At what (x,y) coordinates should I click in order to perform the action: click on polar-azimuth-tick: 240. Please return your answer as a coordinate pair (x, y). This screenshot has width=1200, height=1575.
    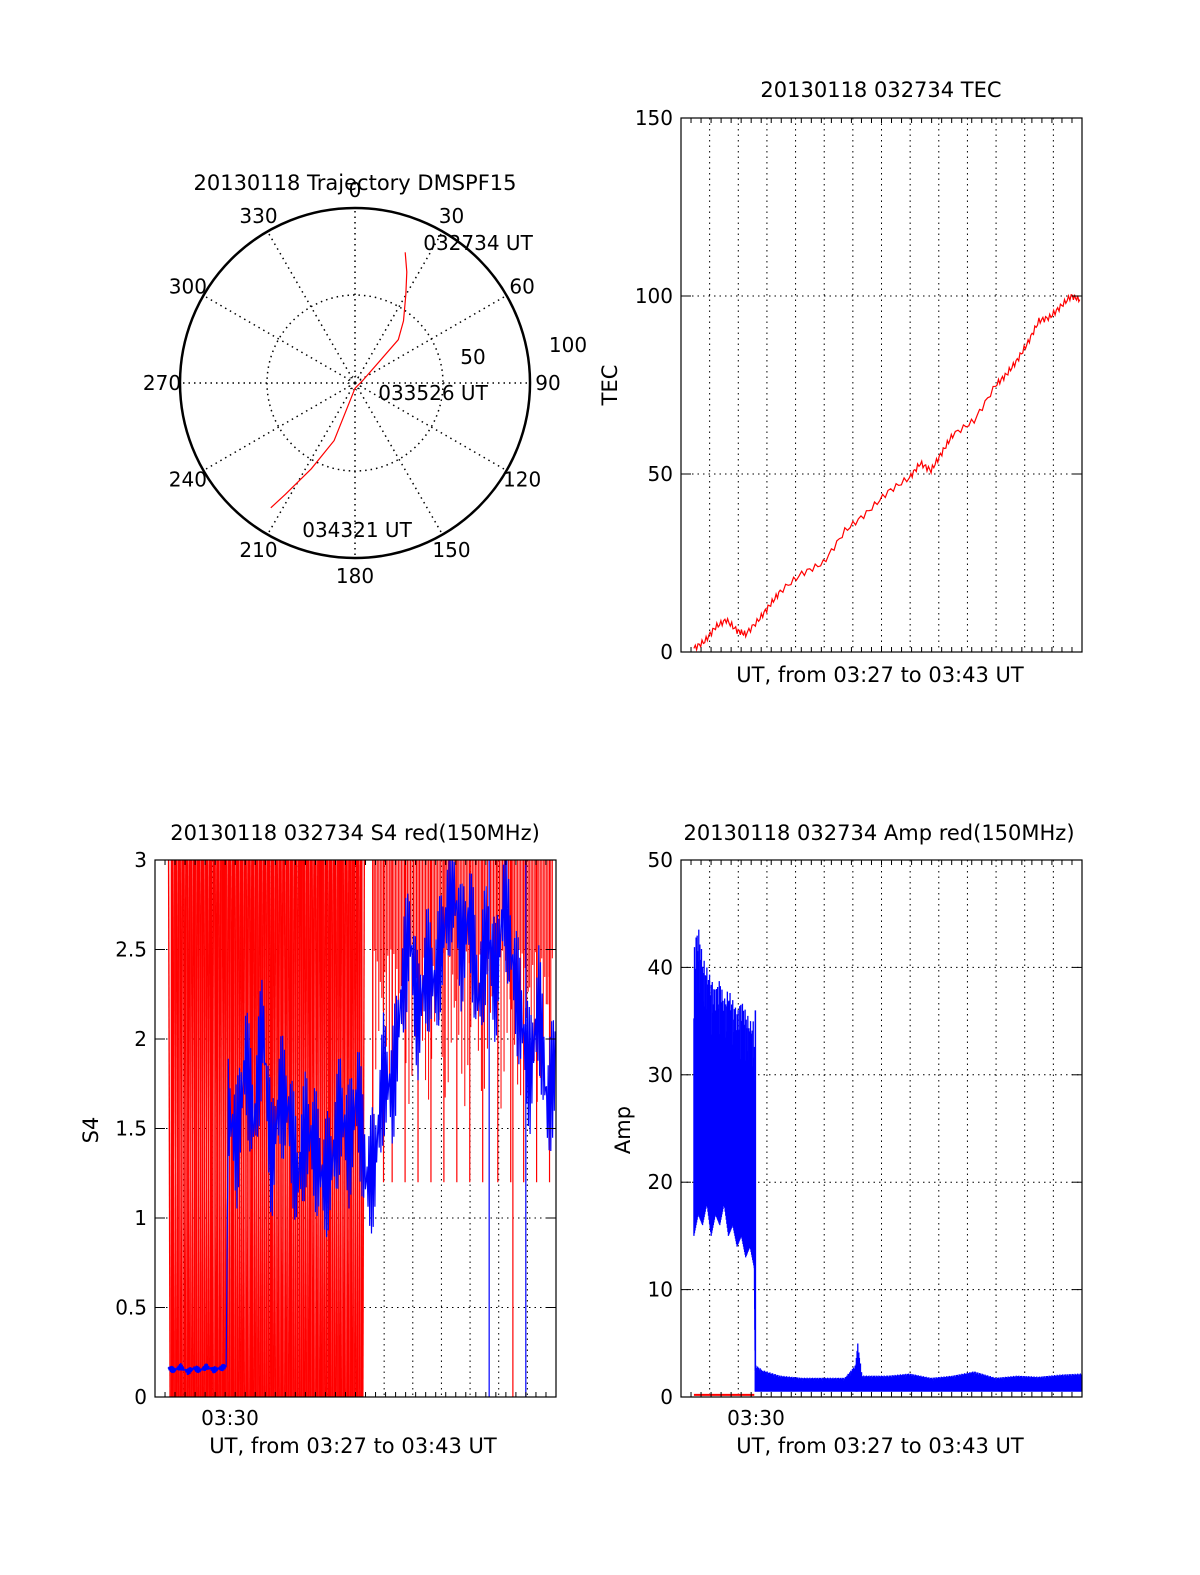
    Looking at the image, I should click on (188, 480).